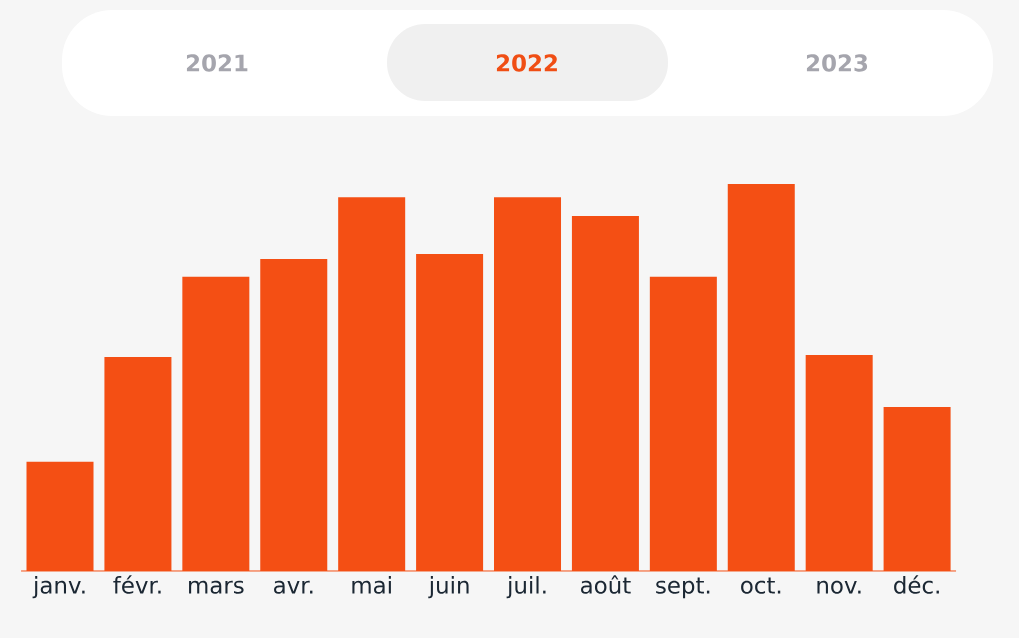 This screenshot has height=638, width=1019. What do you see at coordinates (683, 588) in the screenshot?
I see `x-tick-label: sept.` at bounding box center [683, 588].